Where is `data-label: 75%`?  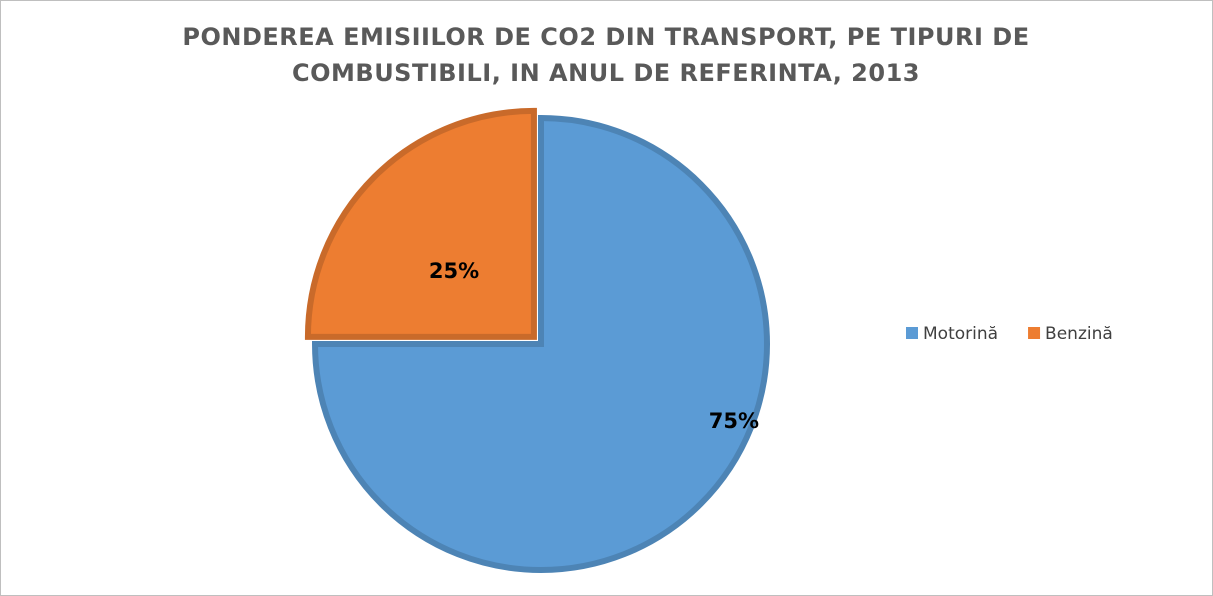
data-label: 75% is located at coordinates (734, 421).